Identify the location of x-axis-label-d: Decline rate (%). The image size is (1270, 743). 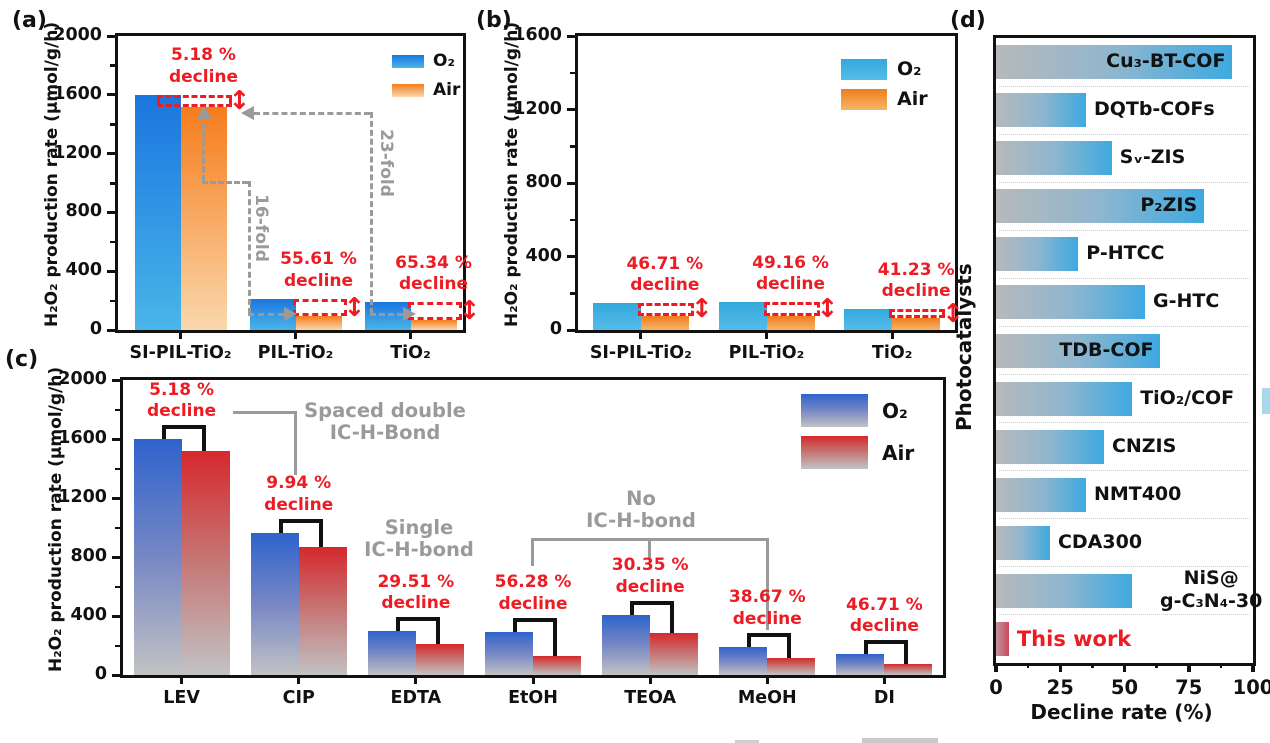
(1121, 712).